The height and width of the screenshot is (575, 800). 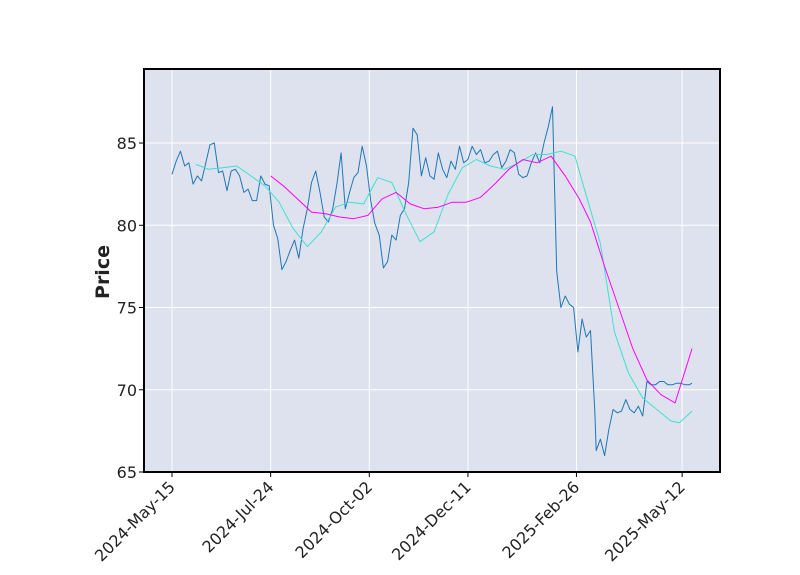 What do you see at coordinates (333, 519) in the screenshot?
I see `x-tick-label: 2024-Oct-02` at bounding box center [333, 519].